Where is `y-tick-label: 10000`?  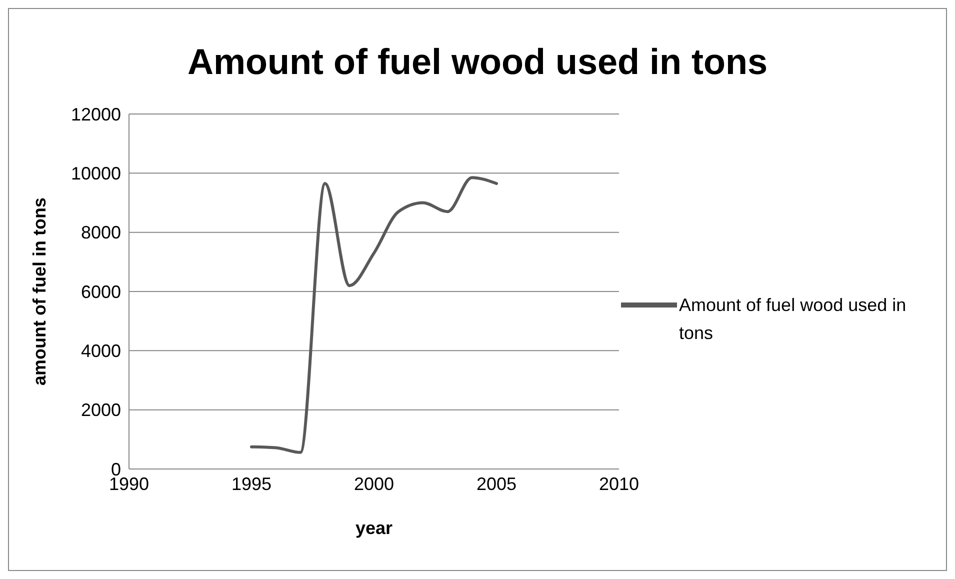
y-tick-label: 10000 is located at coordinates (95, 174).